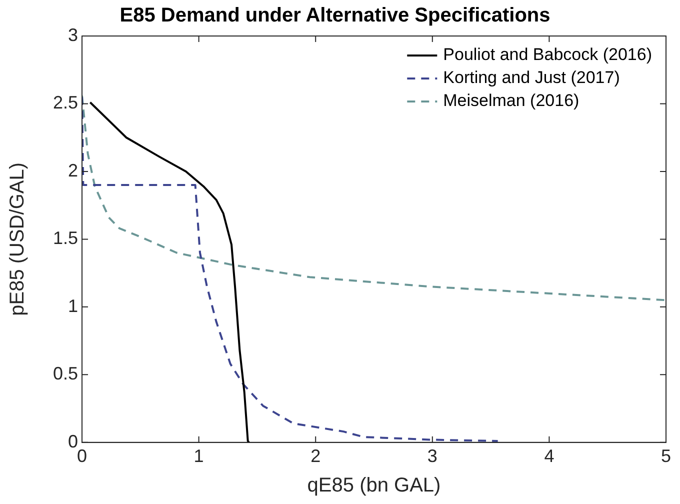 This screenshot has height=504, width=680. I want to click on y-axis-title: pE85 (USD/GAL), so click(17, 239).